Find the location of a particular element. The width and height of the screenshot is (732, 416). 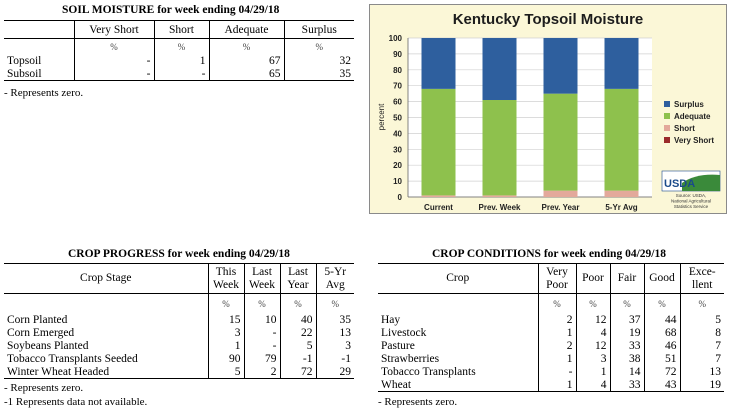

table-row: Livestock 1 4 19 68 8 is located at coordinates (551, 333).